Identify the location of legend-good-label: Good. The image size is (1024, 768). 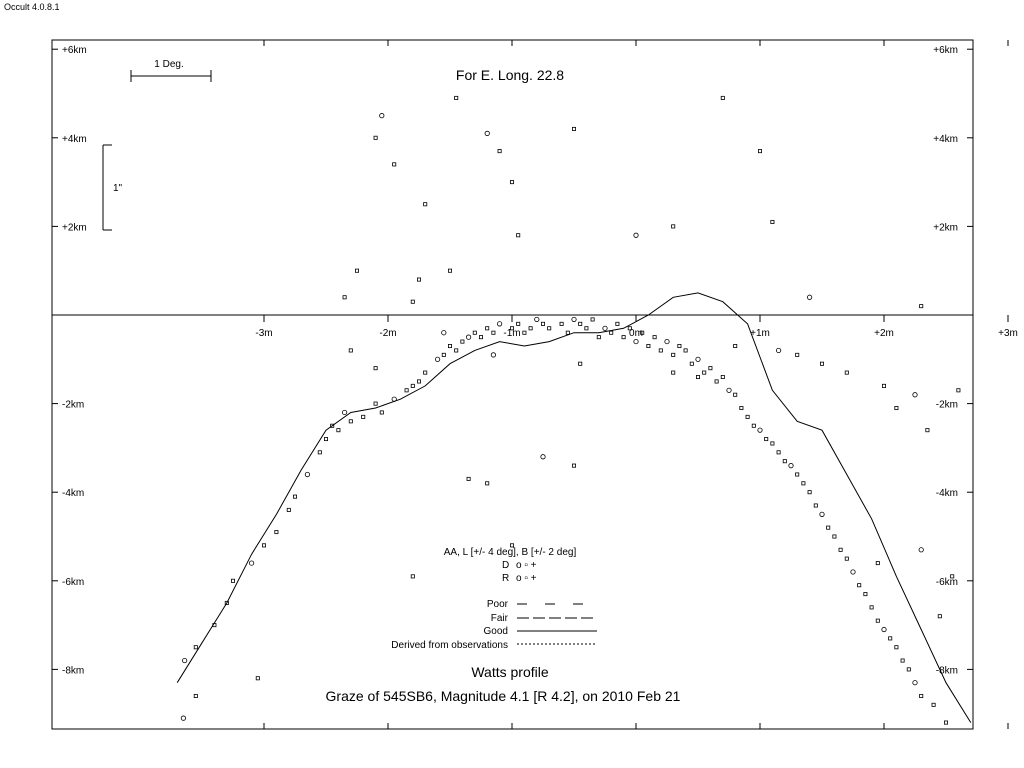
(496, 631).